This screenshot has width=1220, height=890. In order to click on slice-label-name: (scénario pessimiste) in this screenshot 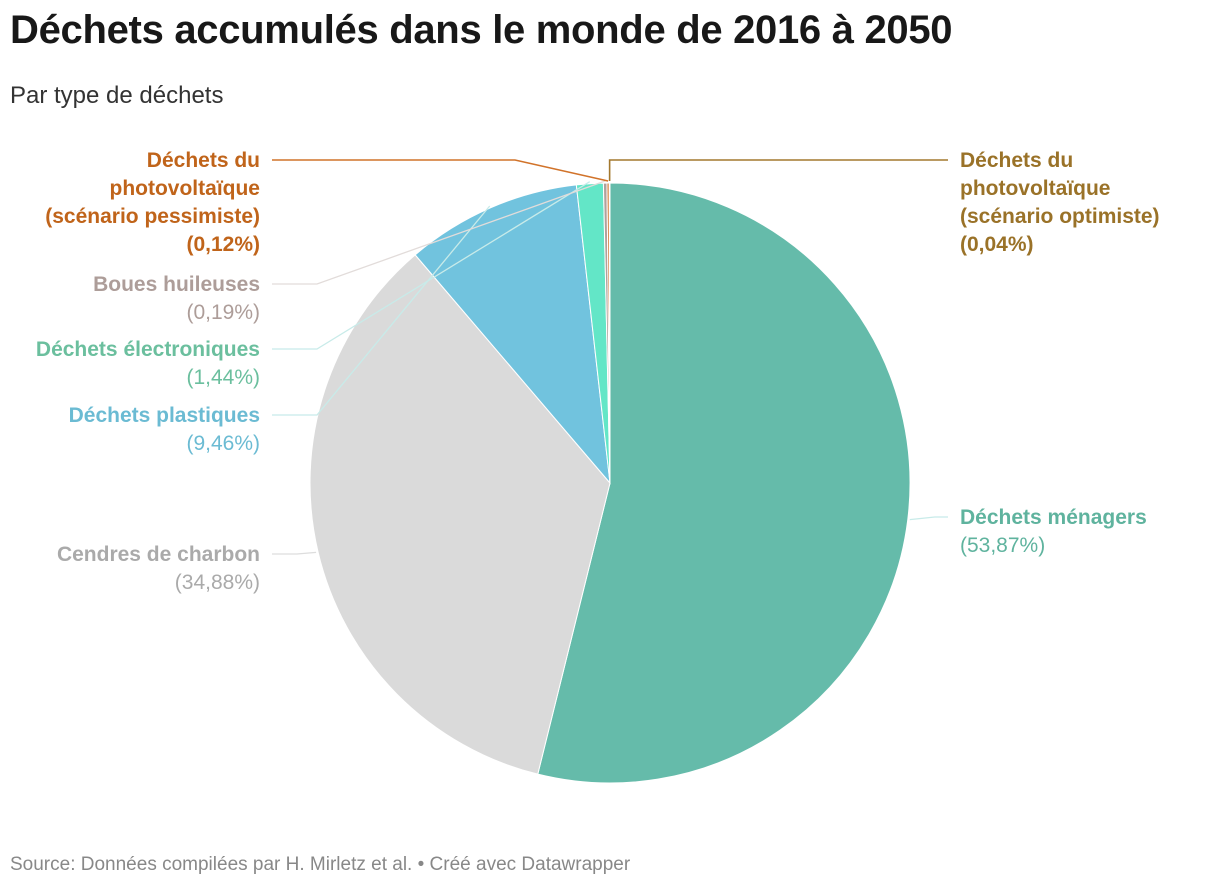, I will do `click(152, 216)`.